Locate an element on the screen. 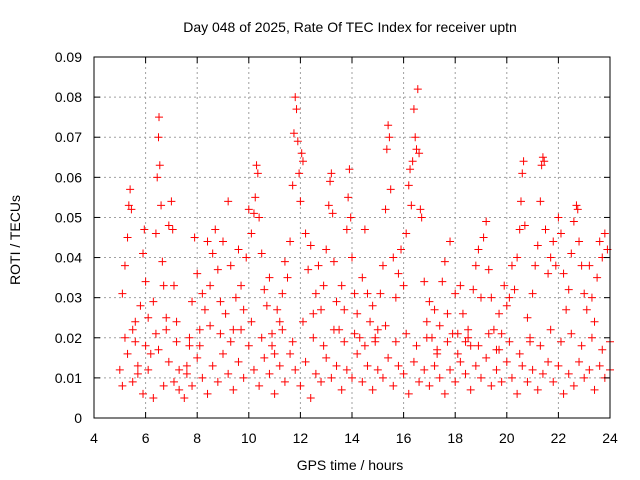  y-tick-label: 0.09 is located at coordinates (68, 57).